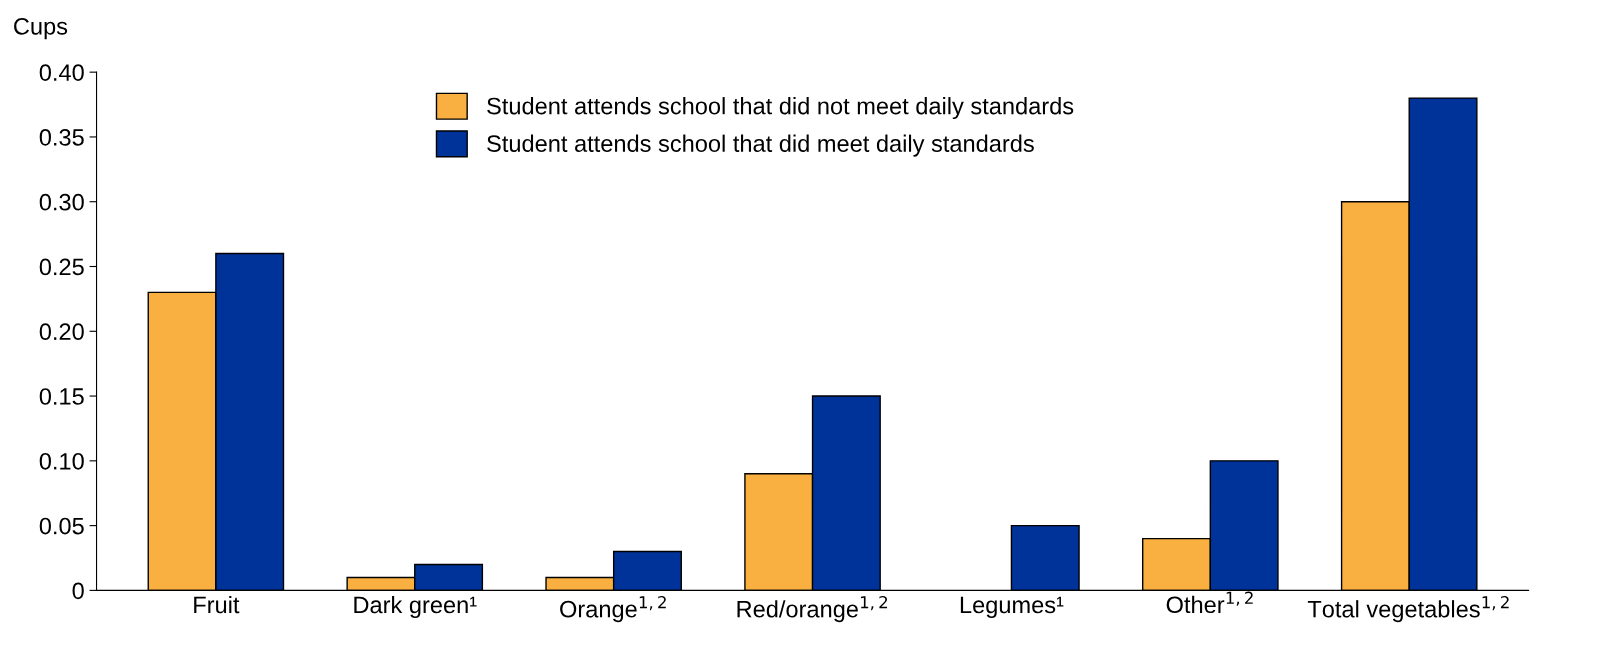 The image size is (1609, 656). I want to click on y-tick-label: 0.30, so click(61, 202).